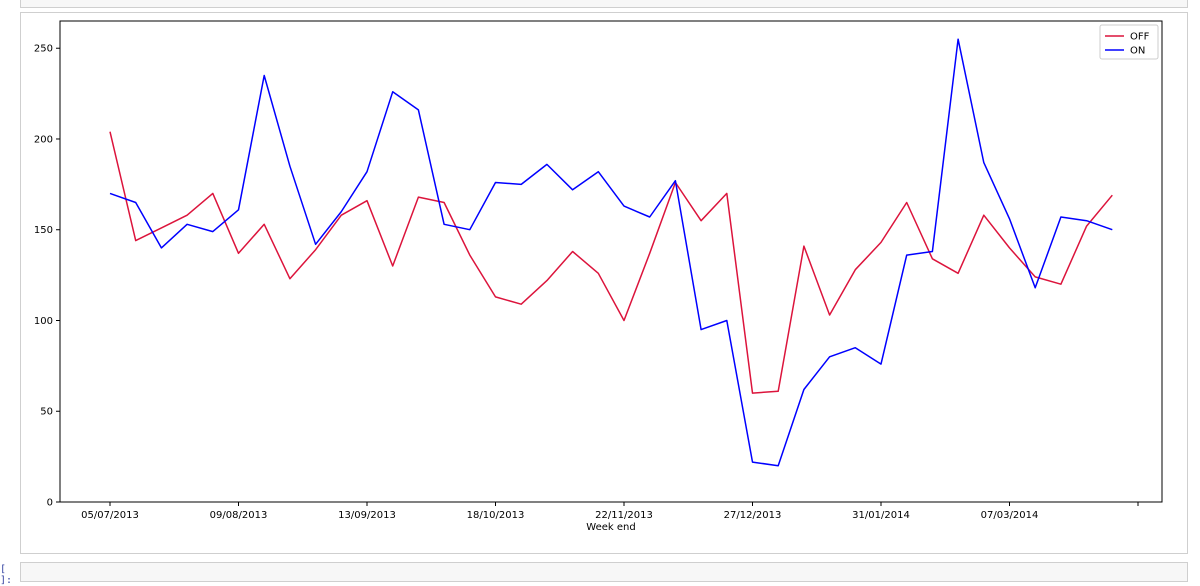 Image resolution: width=1200 pixels, height=586 pixels. What do you see at coordinates (367, 515) in the screenshot?
I see `x-tick-label: 13/09/2013` at bounding box center [367, 515].